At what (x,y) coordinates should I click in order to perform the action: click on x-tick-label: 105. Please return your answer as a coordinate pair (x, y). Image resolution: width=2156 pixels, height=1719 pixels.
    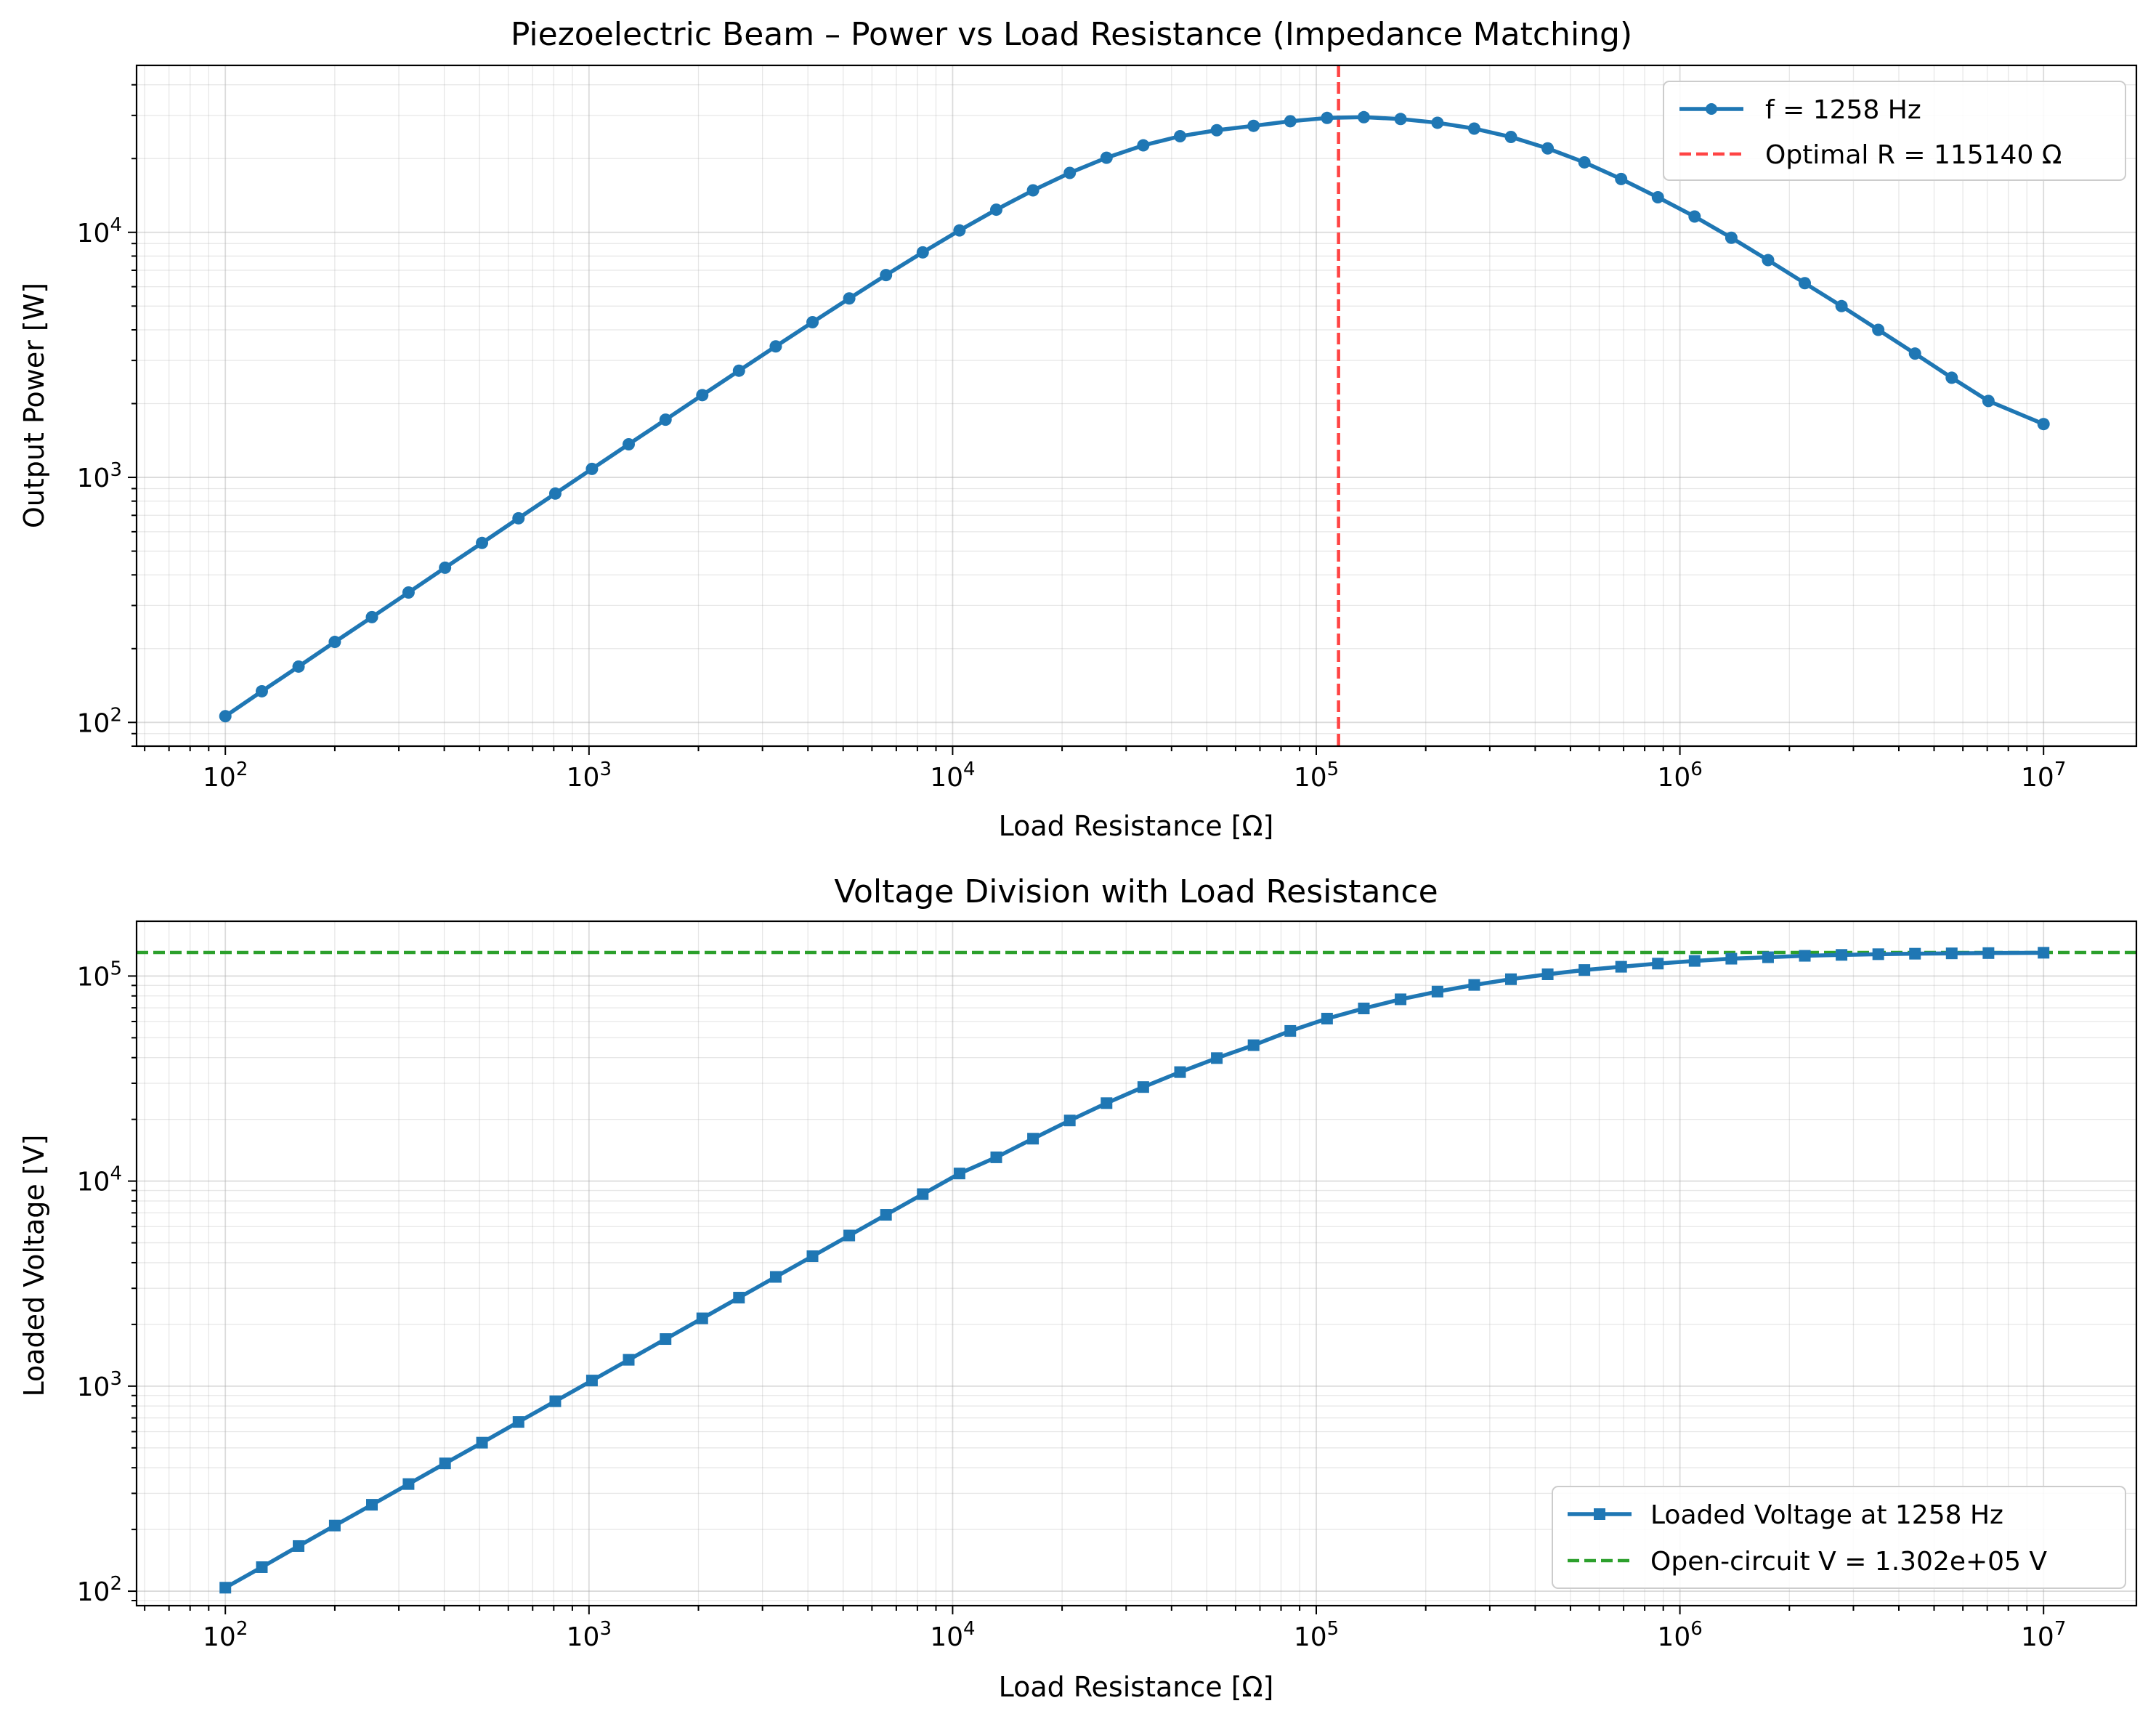
    Looking at the image, I should click on (1316, 776).